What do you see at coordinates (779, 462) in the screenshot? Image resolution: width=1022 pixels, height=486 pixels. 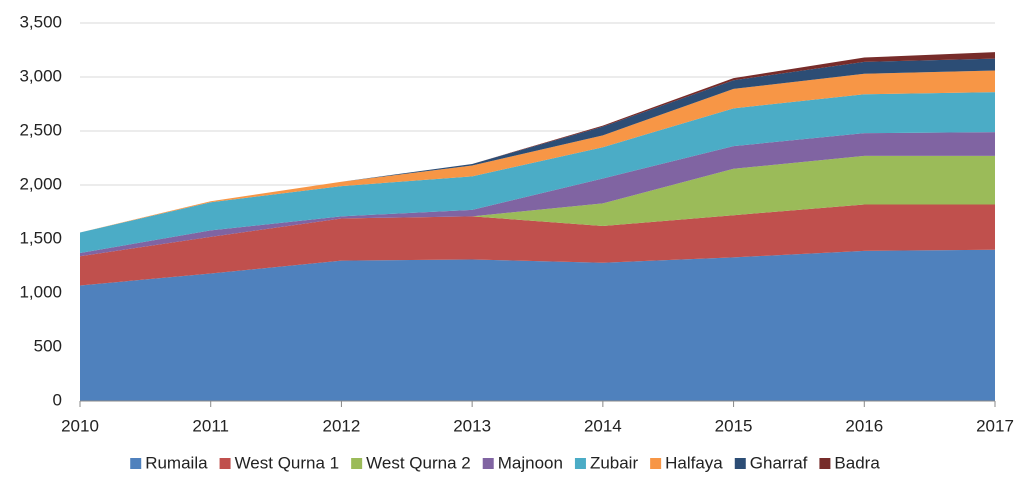 I see `legend-label: Gharraf` at bounding box center [779, 462].